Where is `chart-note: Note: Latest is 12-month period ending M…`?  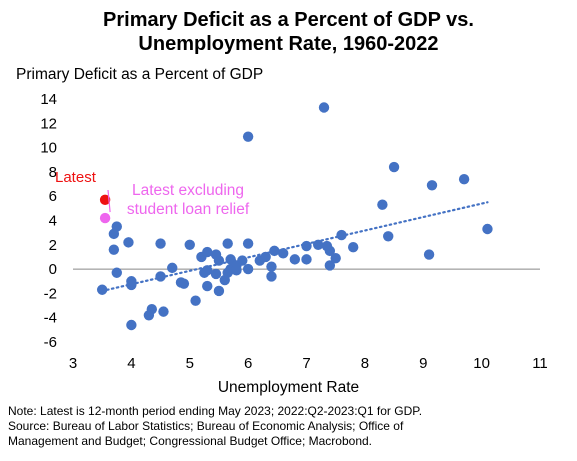
chart-note: Note: Latest is 12-month period ending M… is located at coordinates (290, 426).